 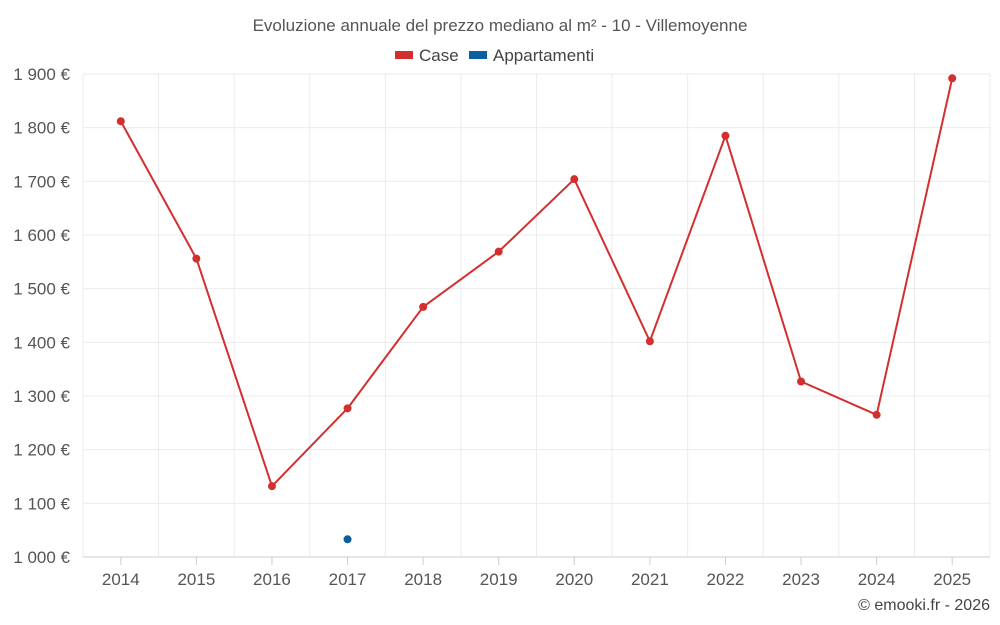 I want to click on legend-item-appartamenti: Appartamenti, so click(x=531, y=55).